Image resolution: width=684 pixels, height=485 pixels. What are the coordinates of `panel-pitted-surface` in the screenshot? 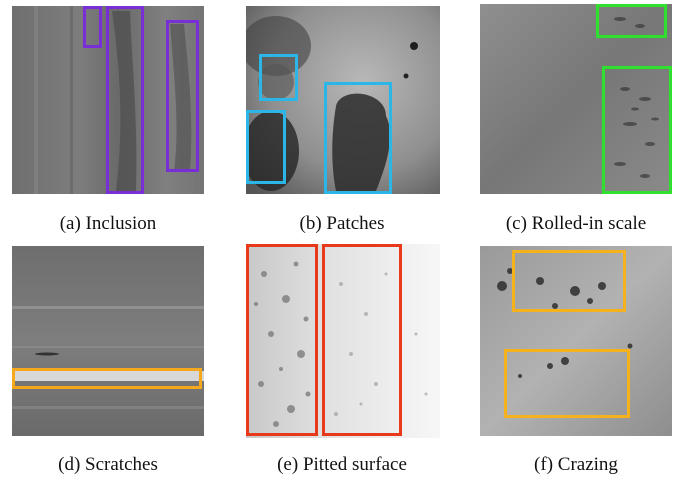 It's located at (343, 341).